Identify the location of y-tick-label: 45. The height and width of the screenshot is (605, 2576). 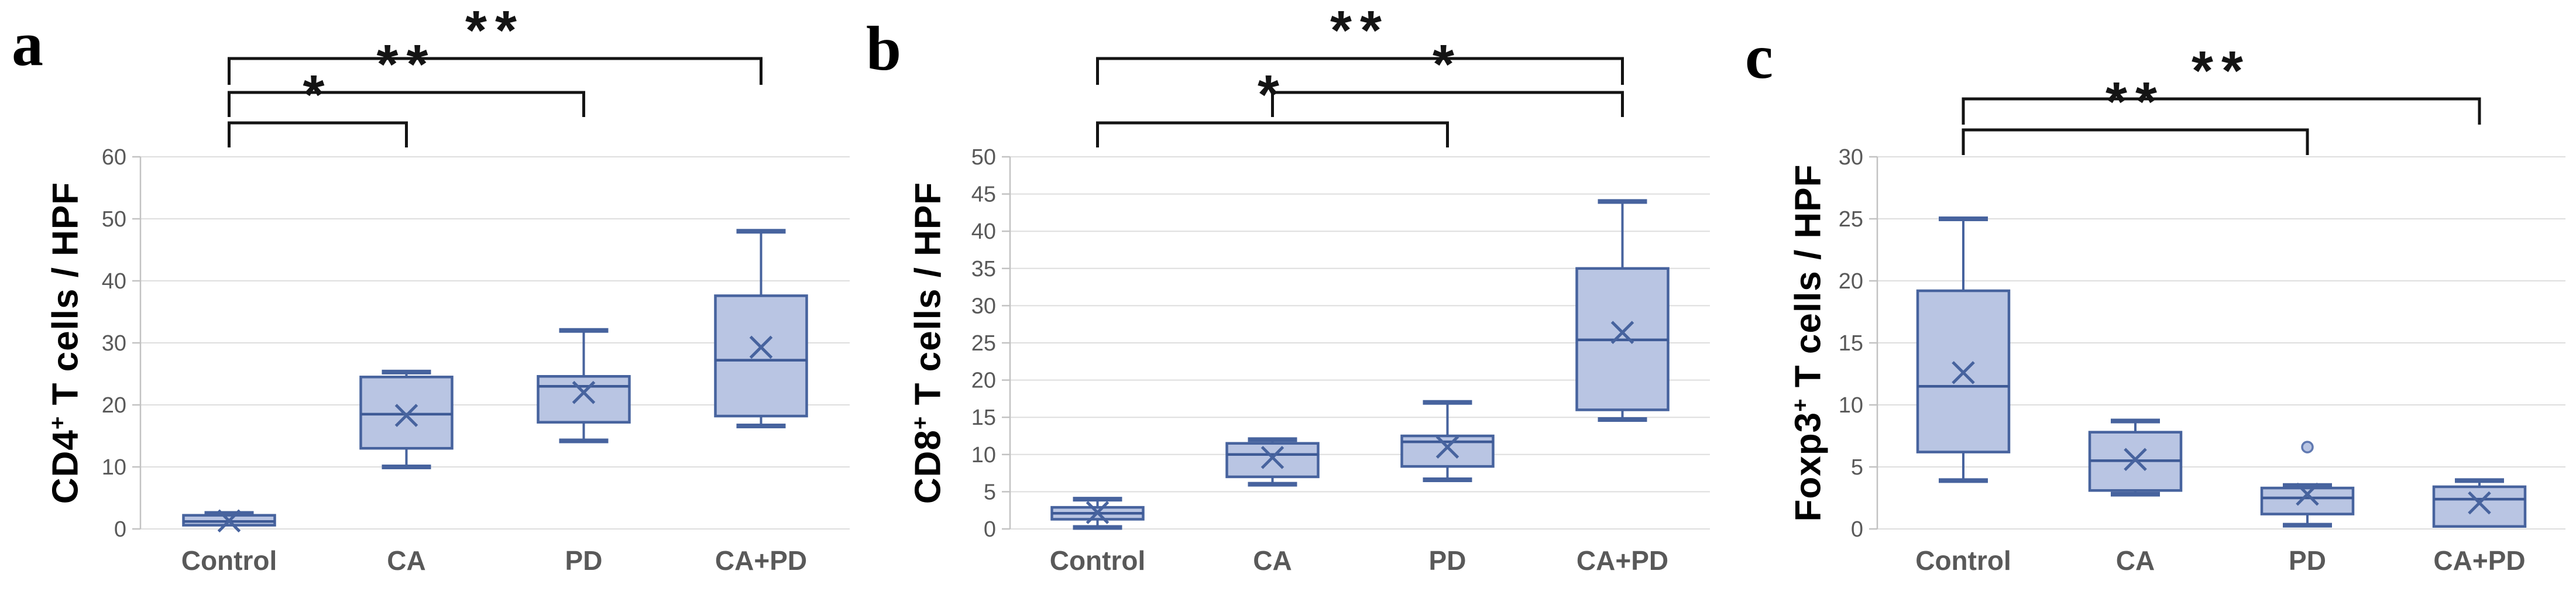
(983, 195).